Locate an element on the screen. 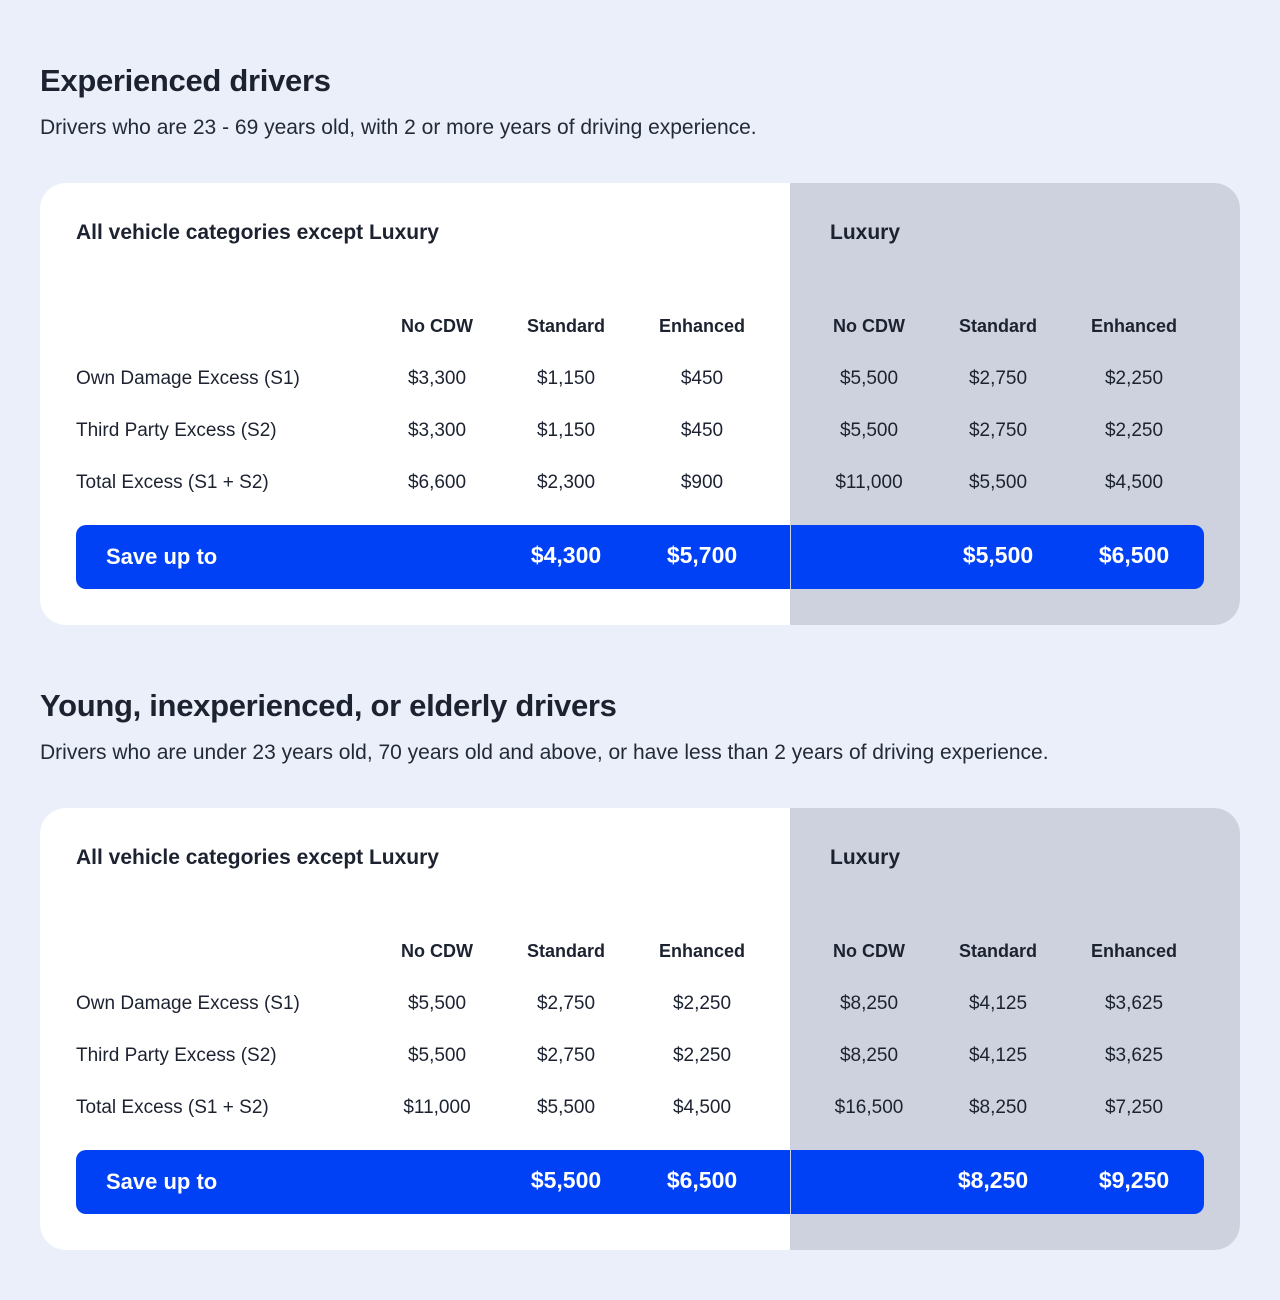 Image resolution: width=1280 pixels, height=1300 pixels. save-banner: Save up to $4,300 $5,700 $5,500 $6,500 is located at coordinates (640, 557).